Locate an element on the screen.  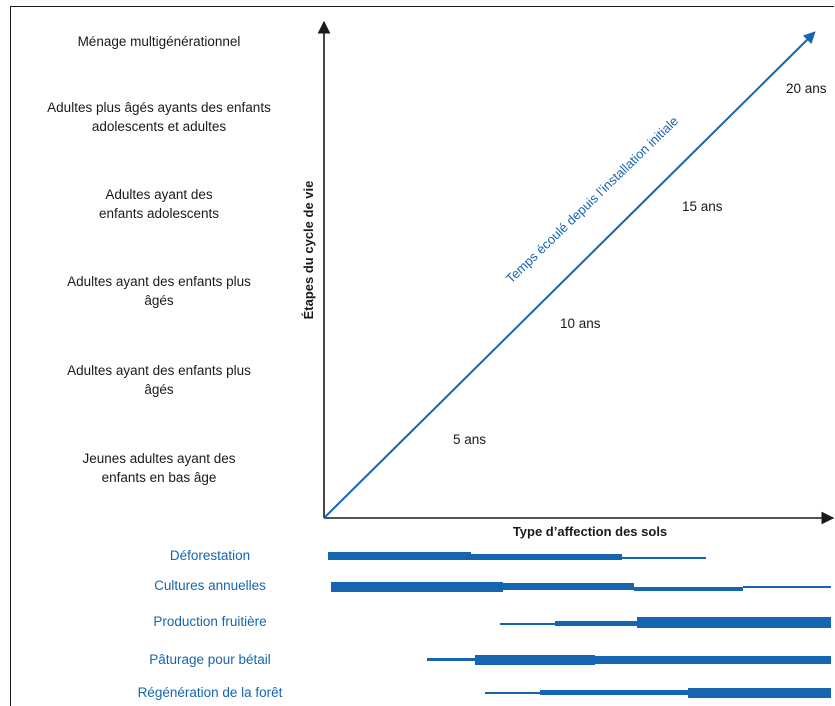
bar-deforestation is located at coordinates (517, 556).